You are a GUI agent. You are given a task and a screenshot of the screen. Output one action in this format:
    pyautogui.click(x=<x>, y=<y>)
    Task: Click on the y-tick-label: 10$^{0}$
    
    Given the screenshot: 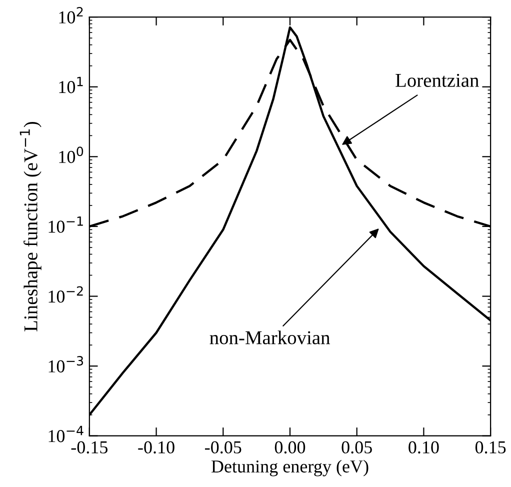 What is the action you would take?
    pyautogui.click(x=71, y=155)
    